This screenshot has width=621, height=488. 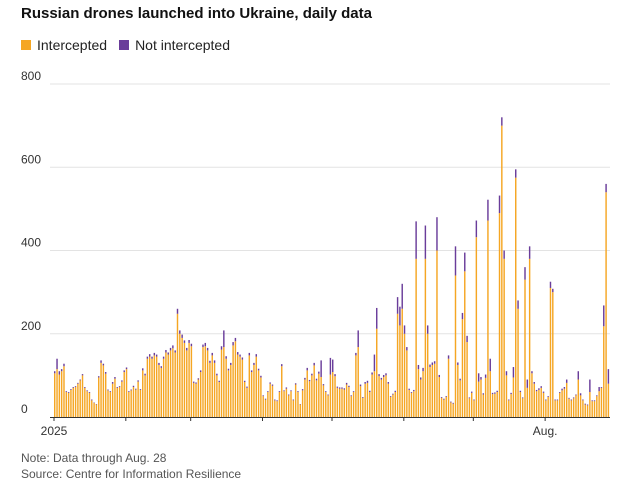 What do you see at coordinates (64, 45) in the screenshot?
I see `legend-item-intercepted: Intercepted` at bounding box center [64, 45].